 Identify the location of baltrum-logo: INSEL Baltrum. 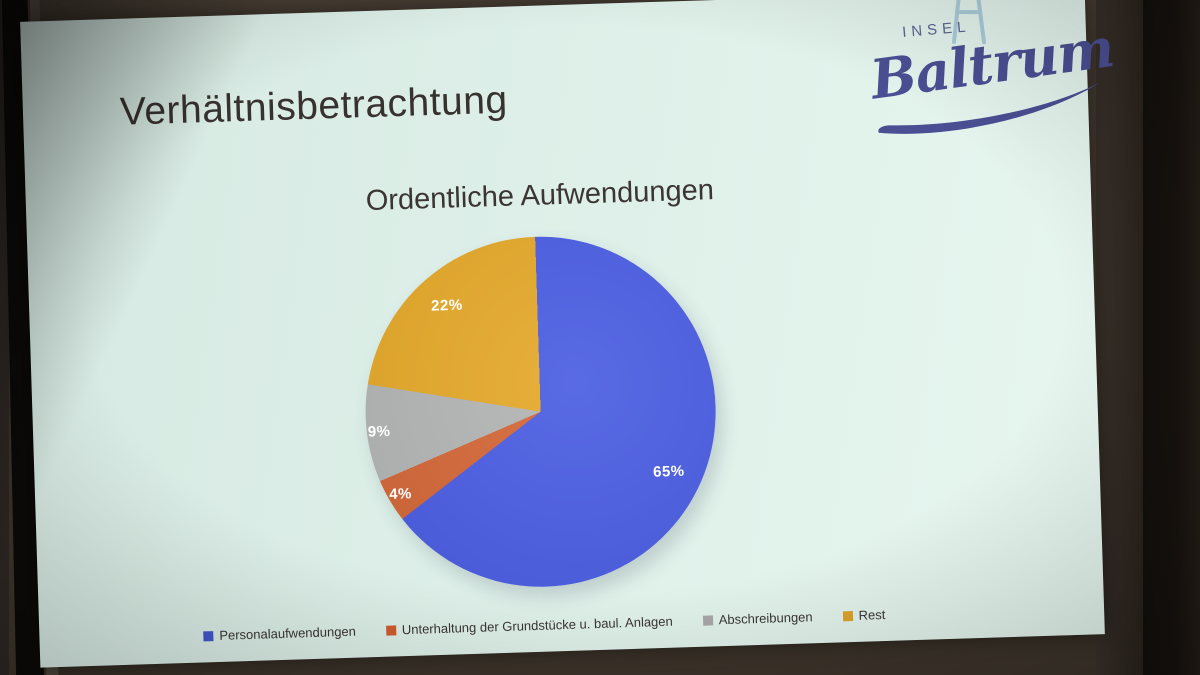
(991, 77).